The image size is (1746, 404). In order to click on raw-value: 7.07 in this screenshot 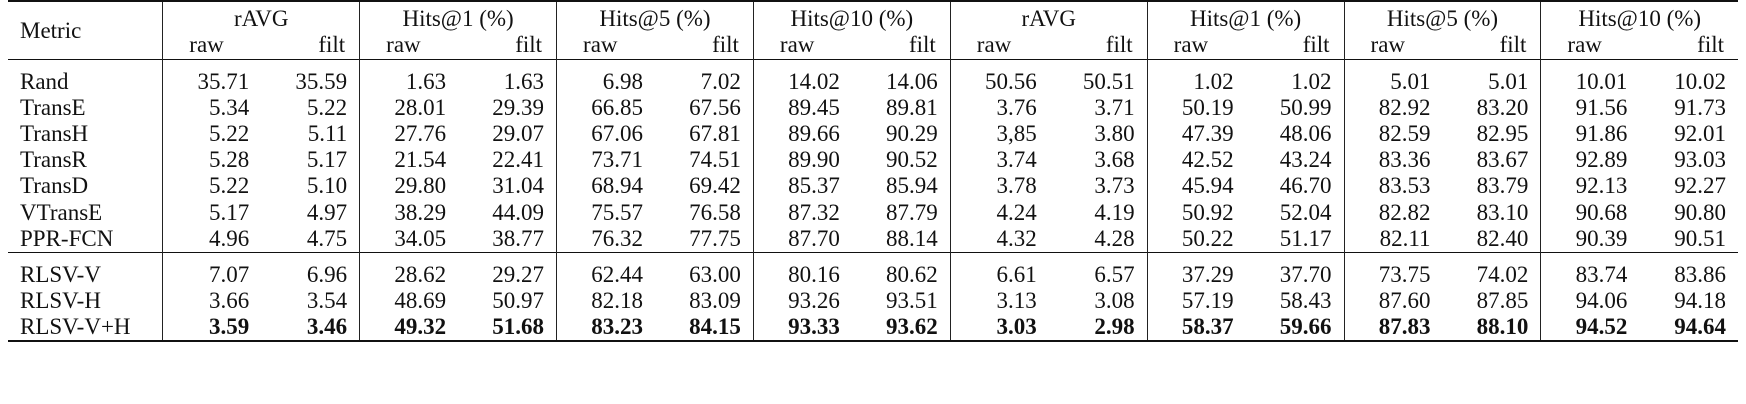, I will do `click(212, 274)`.